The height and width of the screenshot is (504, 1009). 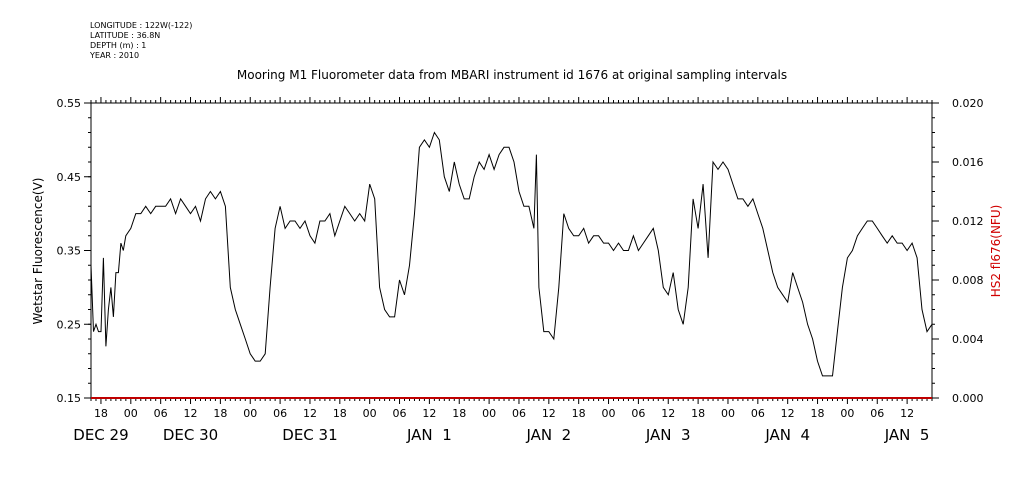 What do you see at coordinates (787, 435) in the screenshot?
I see `x-date-label: JAN 4` at bounding box center [787, 435].